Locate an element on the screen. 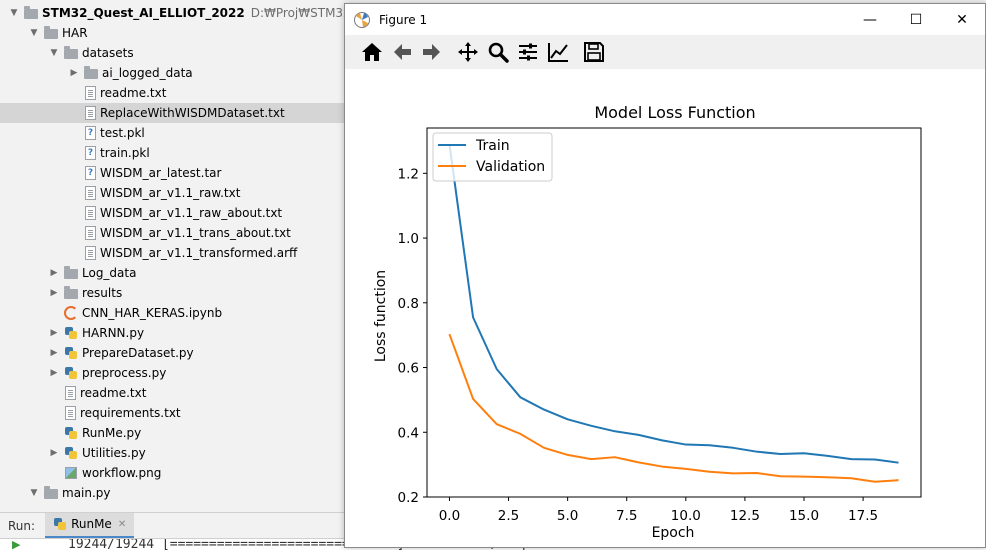  tree-item: RunMe.py is located at coordinates (172, 433).